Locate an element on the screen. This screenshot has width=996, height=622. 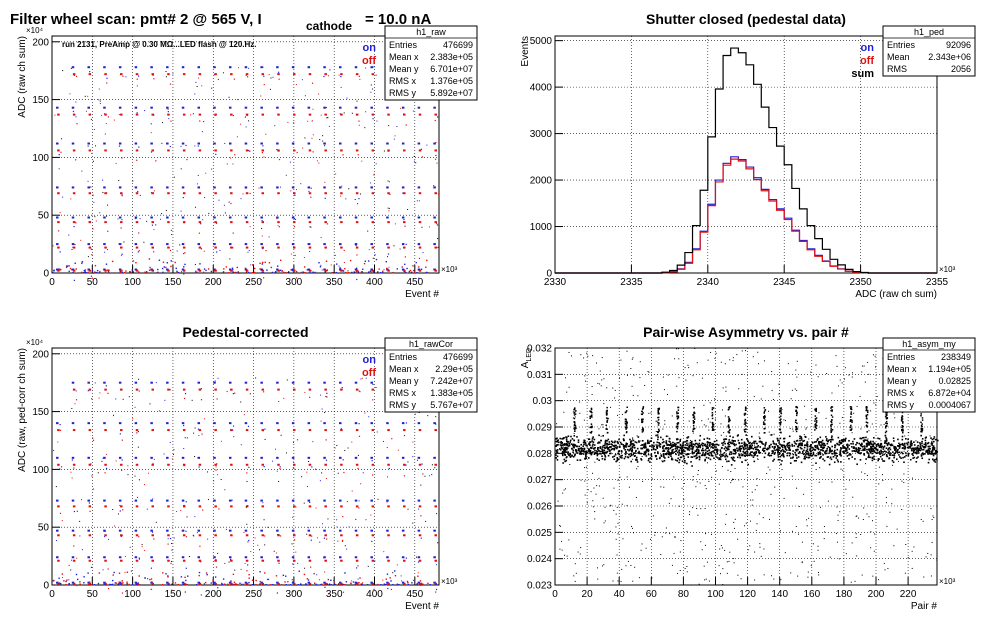
tick-label-y: 100 is located at coordinates (40, 158).